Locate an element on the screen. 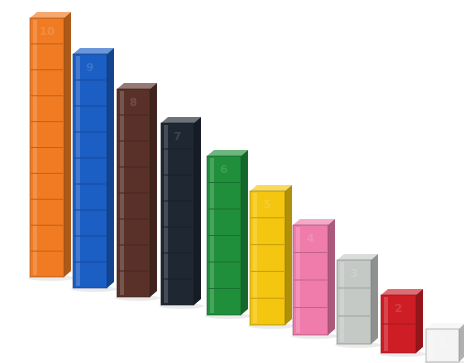 Image resolution: width=464 pixels, height=363 pixels. rod-number-label: 2 is located at coordinates (399, 308).